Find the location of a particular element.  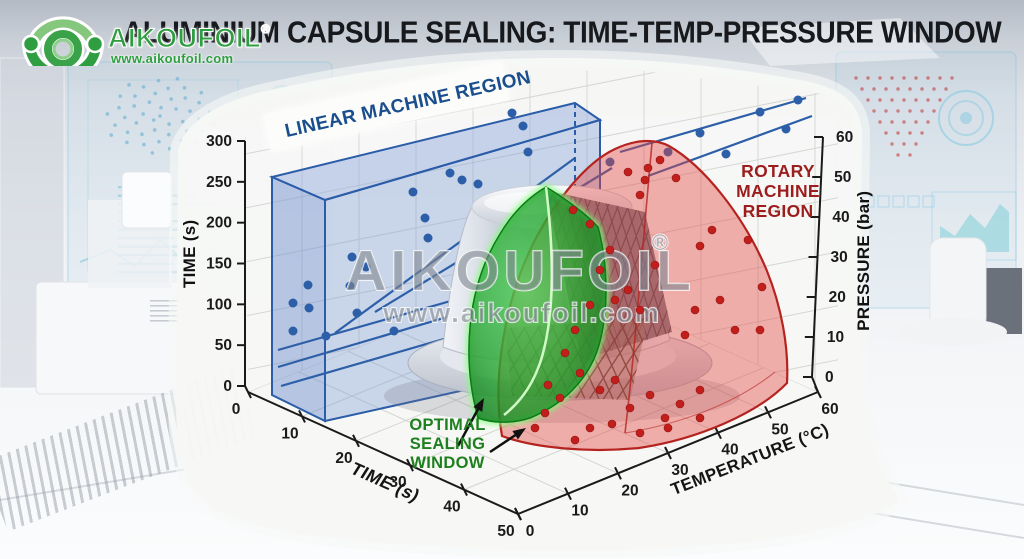

pressure-tick: 60 is located at coordinates (844, 137).